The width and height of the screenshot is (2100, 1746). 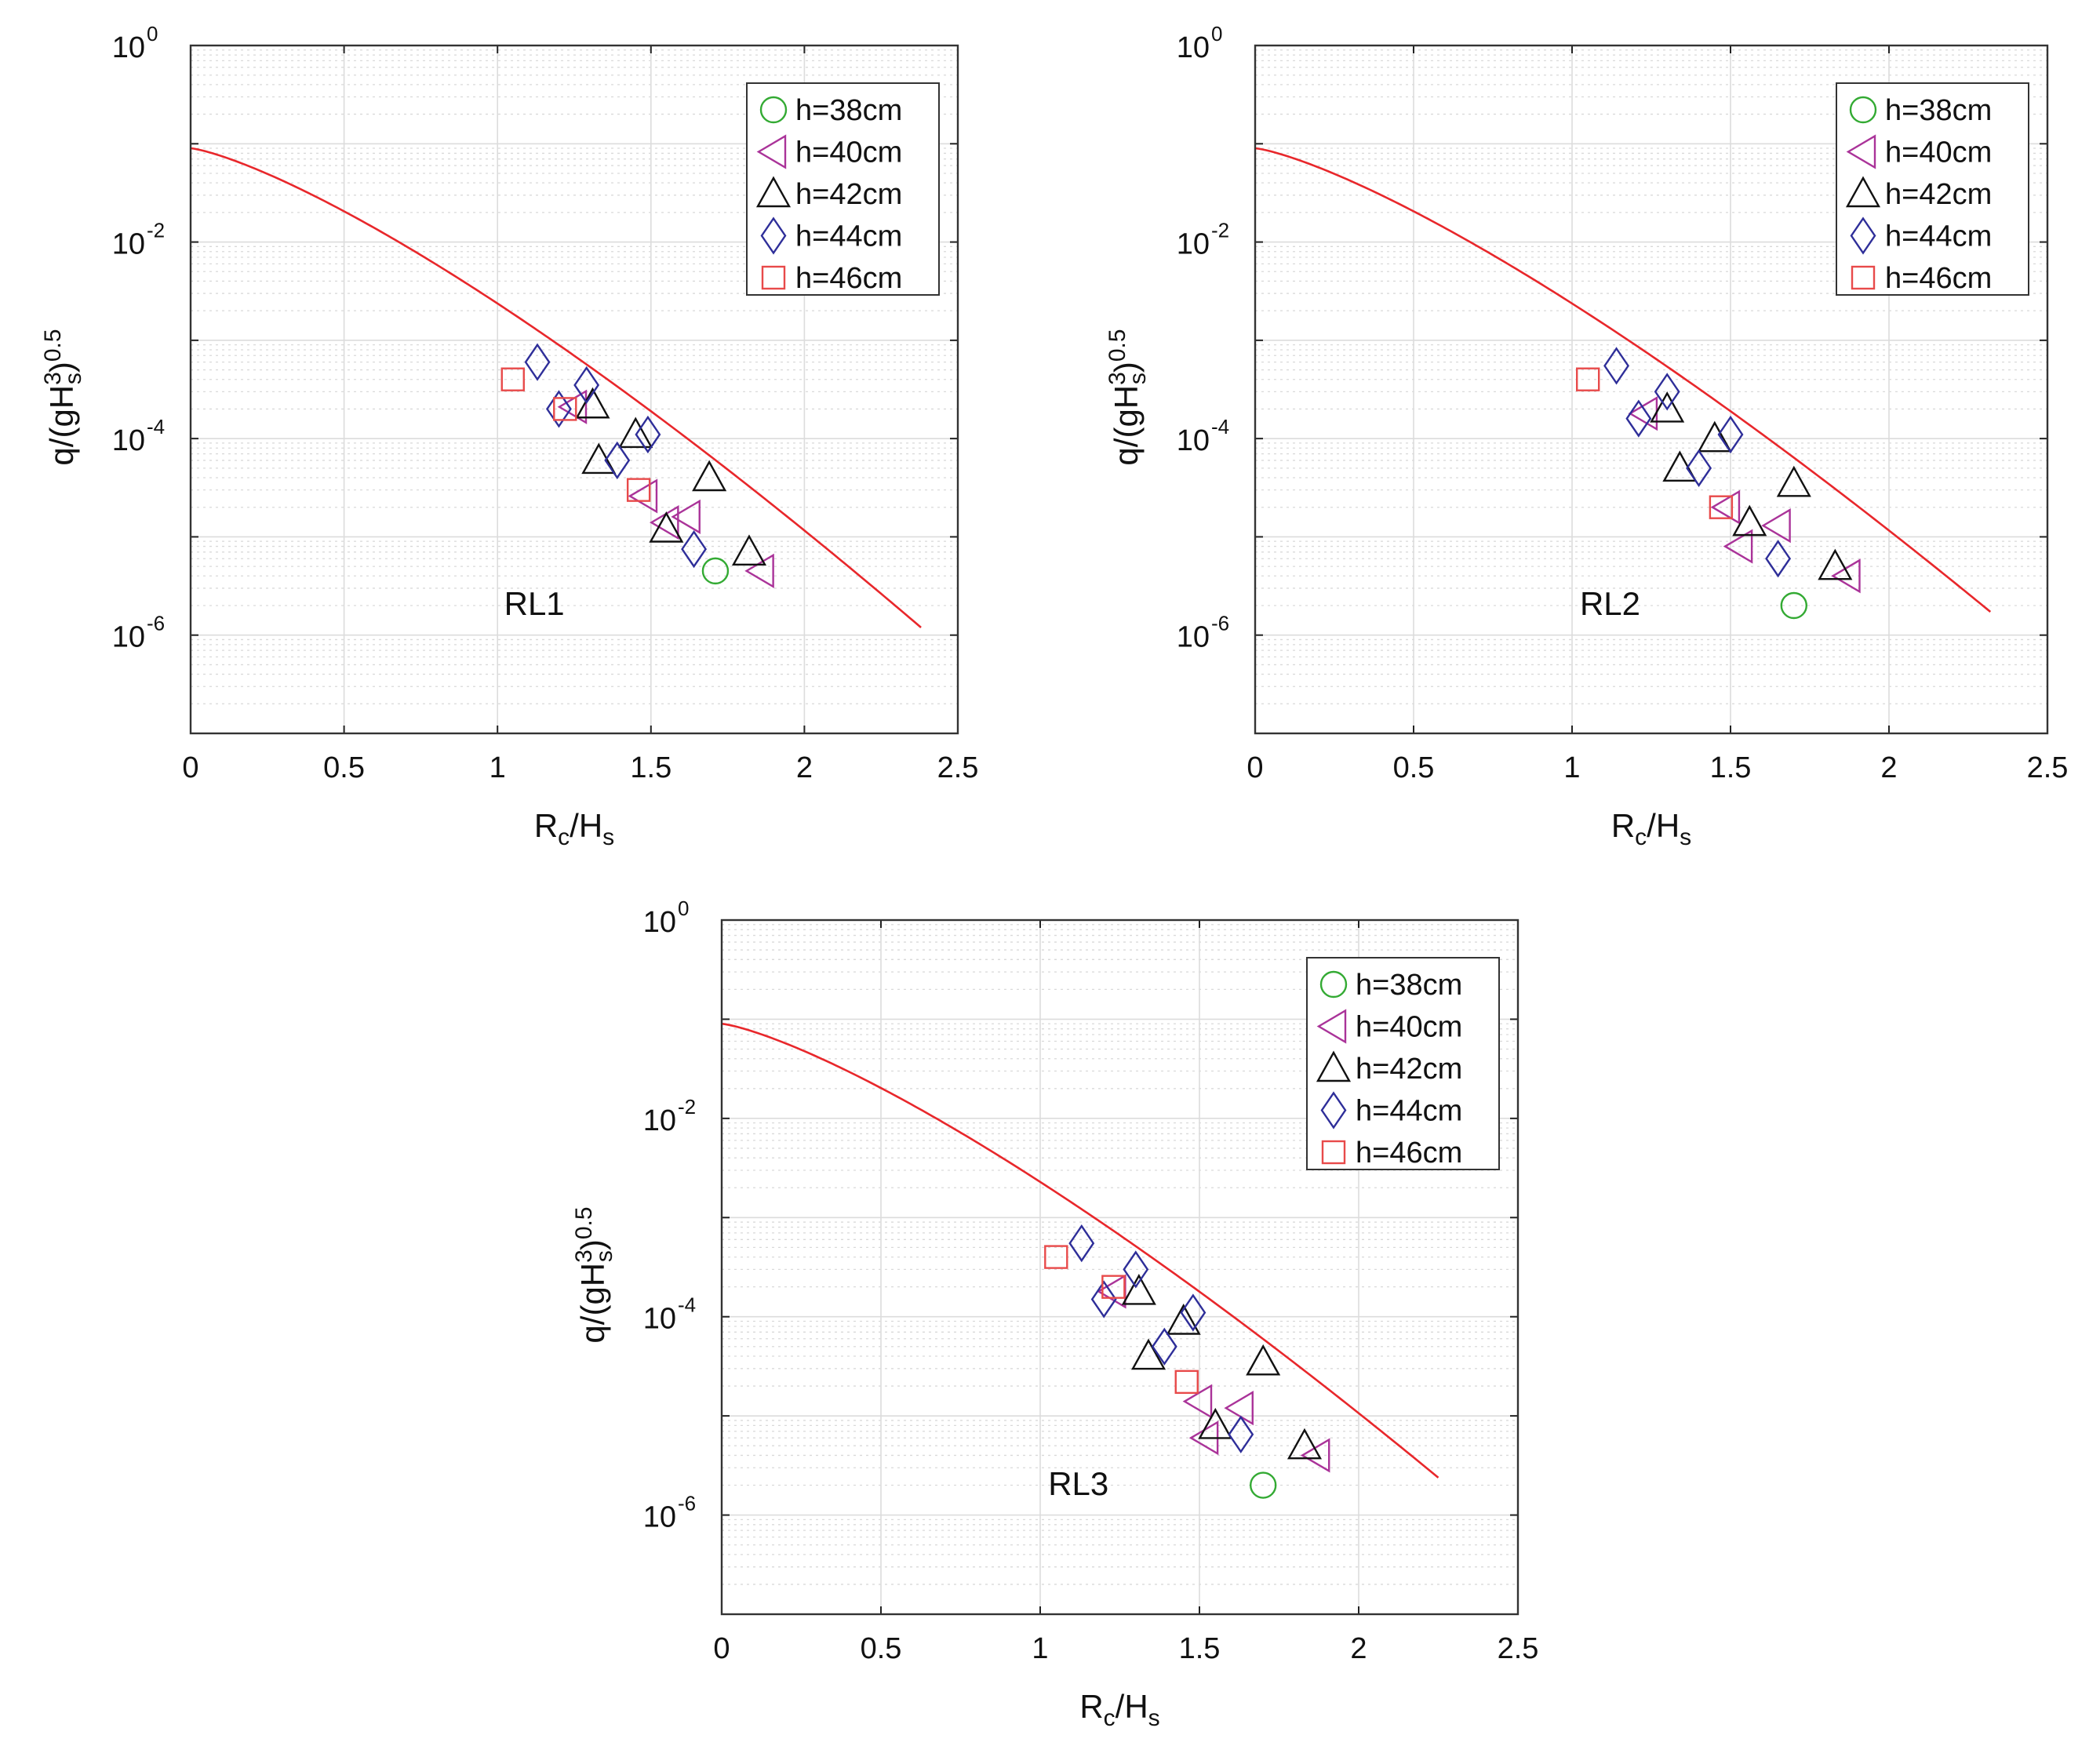 What do you see at coordinates (1610, 603) in the screenshot?
I see `panel-label: RL2` at bounding box center [1610, 603].